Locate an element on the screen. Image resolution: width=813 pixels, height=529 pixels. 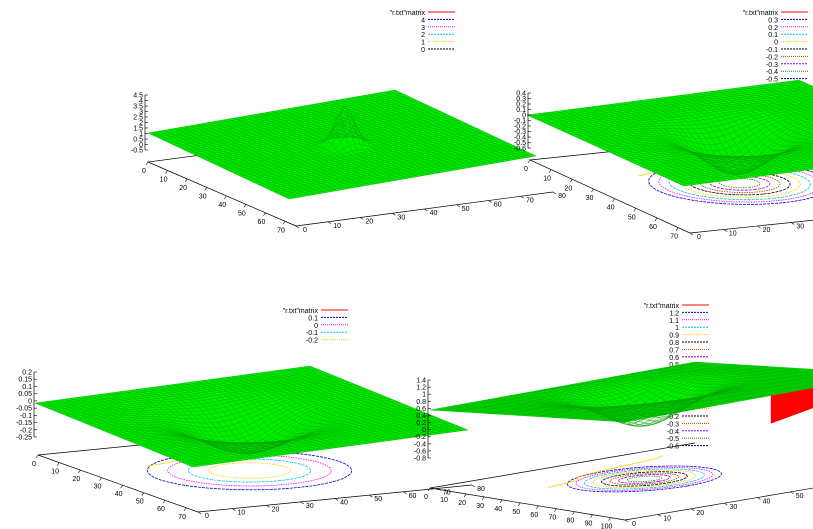
legend-level: -0.2 is located at coordinates (772, 57).